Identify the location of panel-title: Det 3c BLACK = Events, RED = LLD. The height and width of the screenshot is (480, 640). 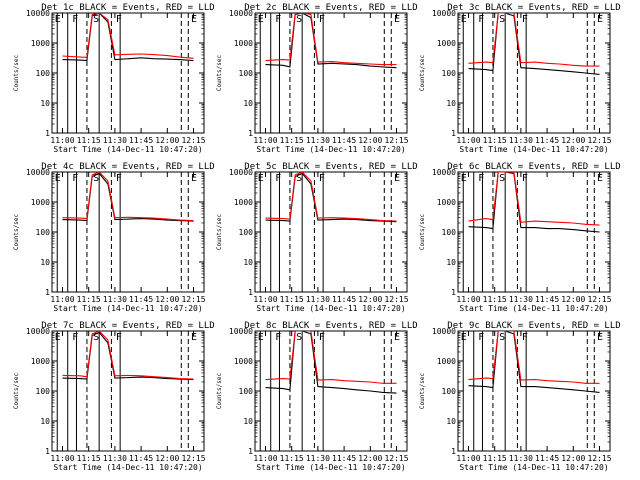
(533, 8).